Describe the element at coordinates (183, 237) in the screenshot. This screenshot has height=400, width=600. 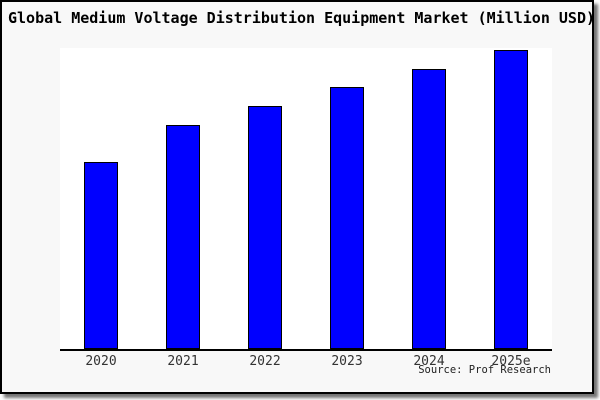
I see `bar-2021` at that location.